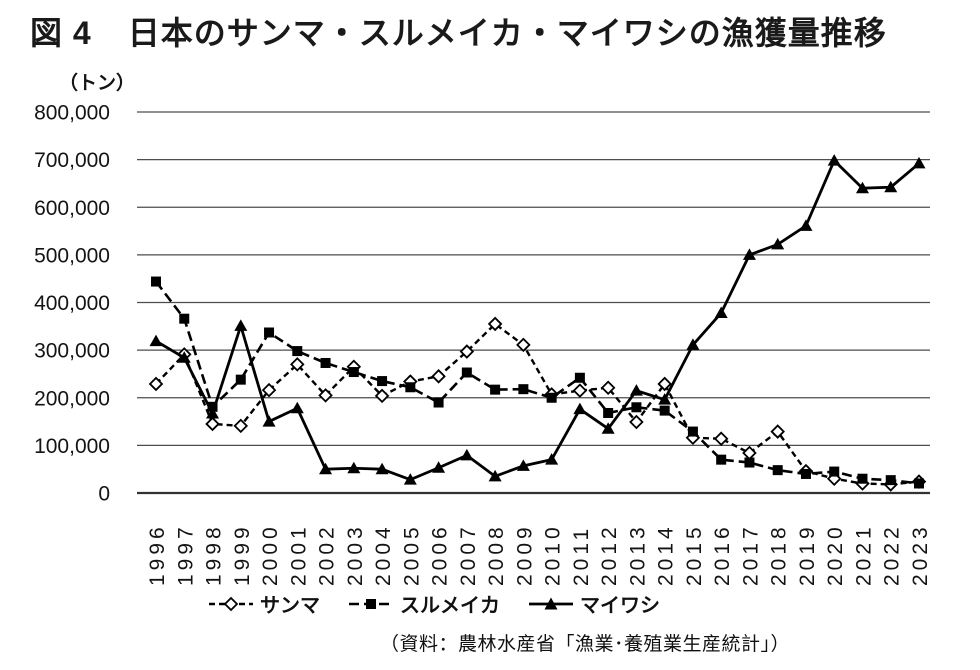 The height and width of the screenshot is (670, 980). Describe the element at coordinates (383, 554) in the screenshot. I see `x-tick-label: 2004` at that location.